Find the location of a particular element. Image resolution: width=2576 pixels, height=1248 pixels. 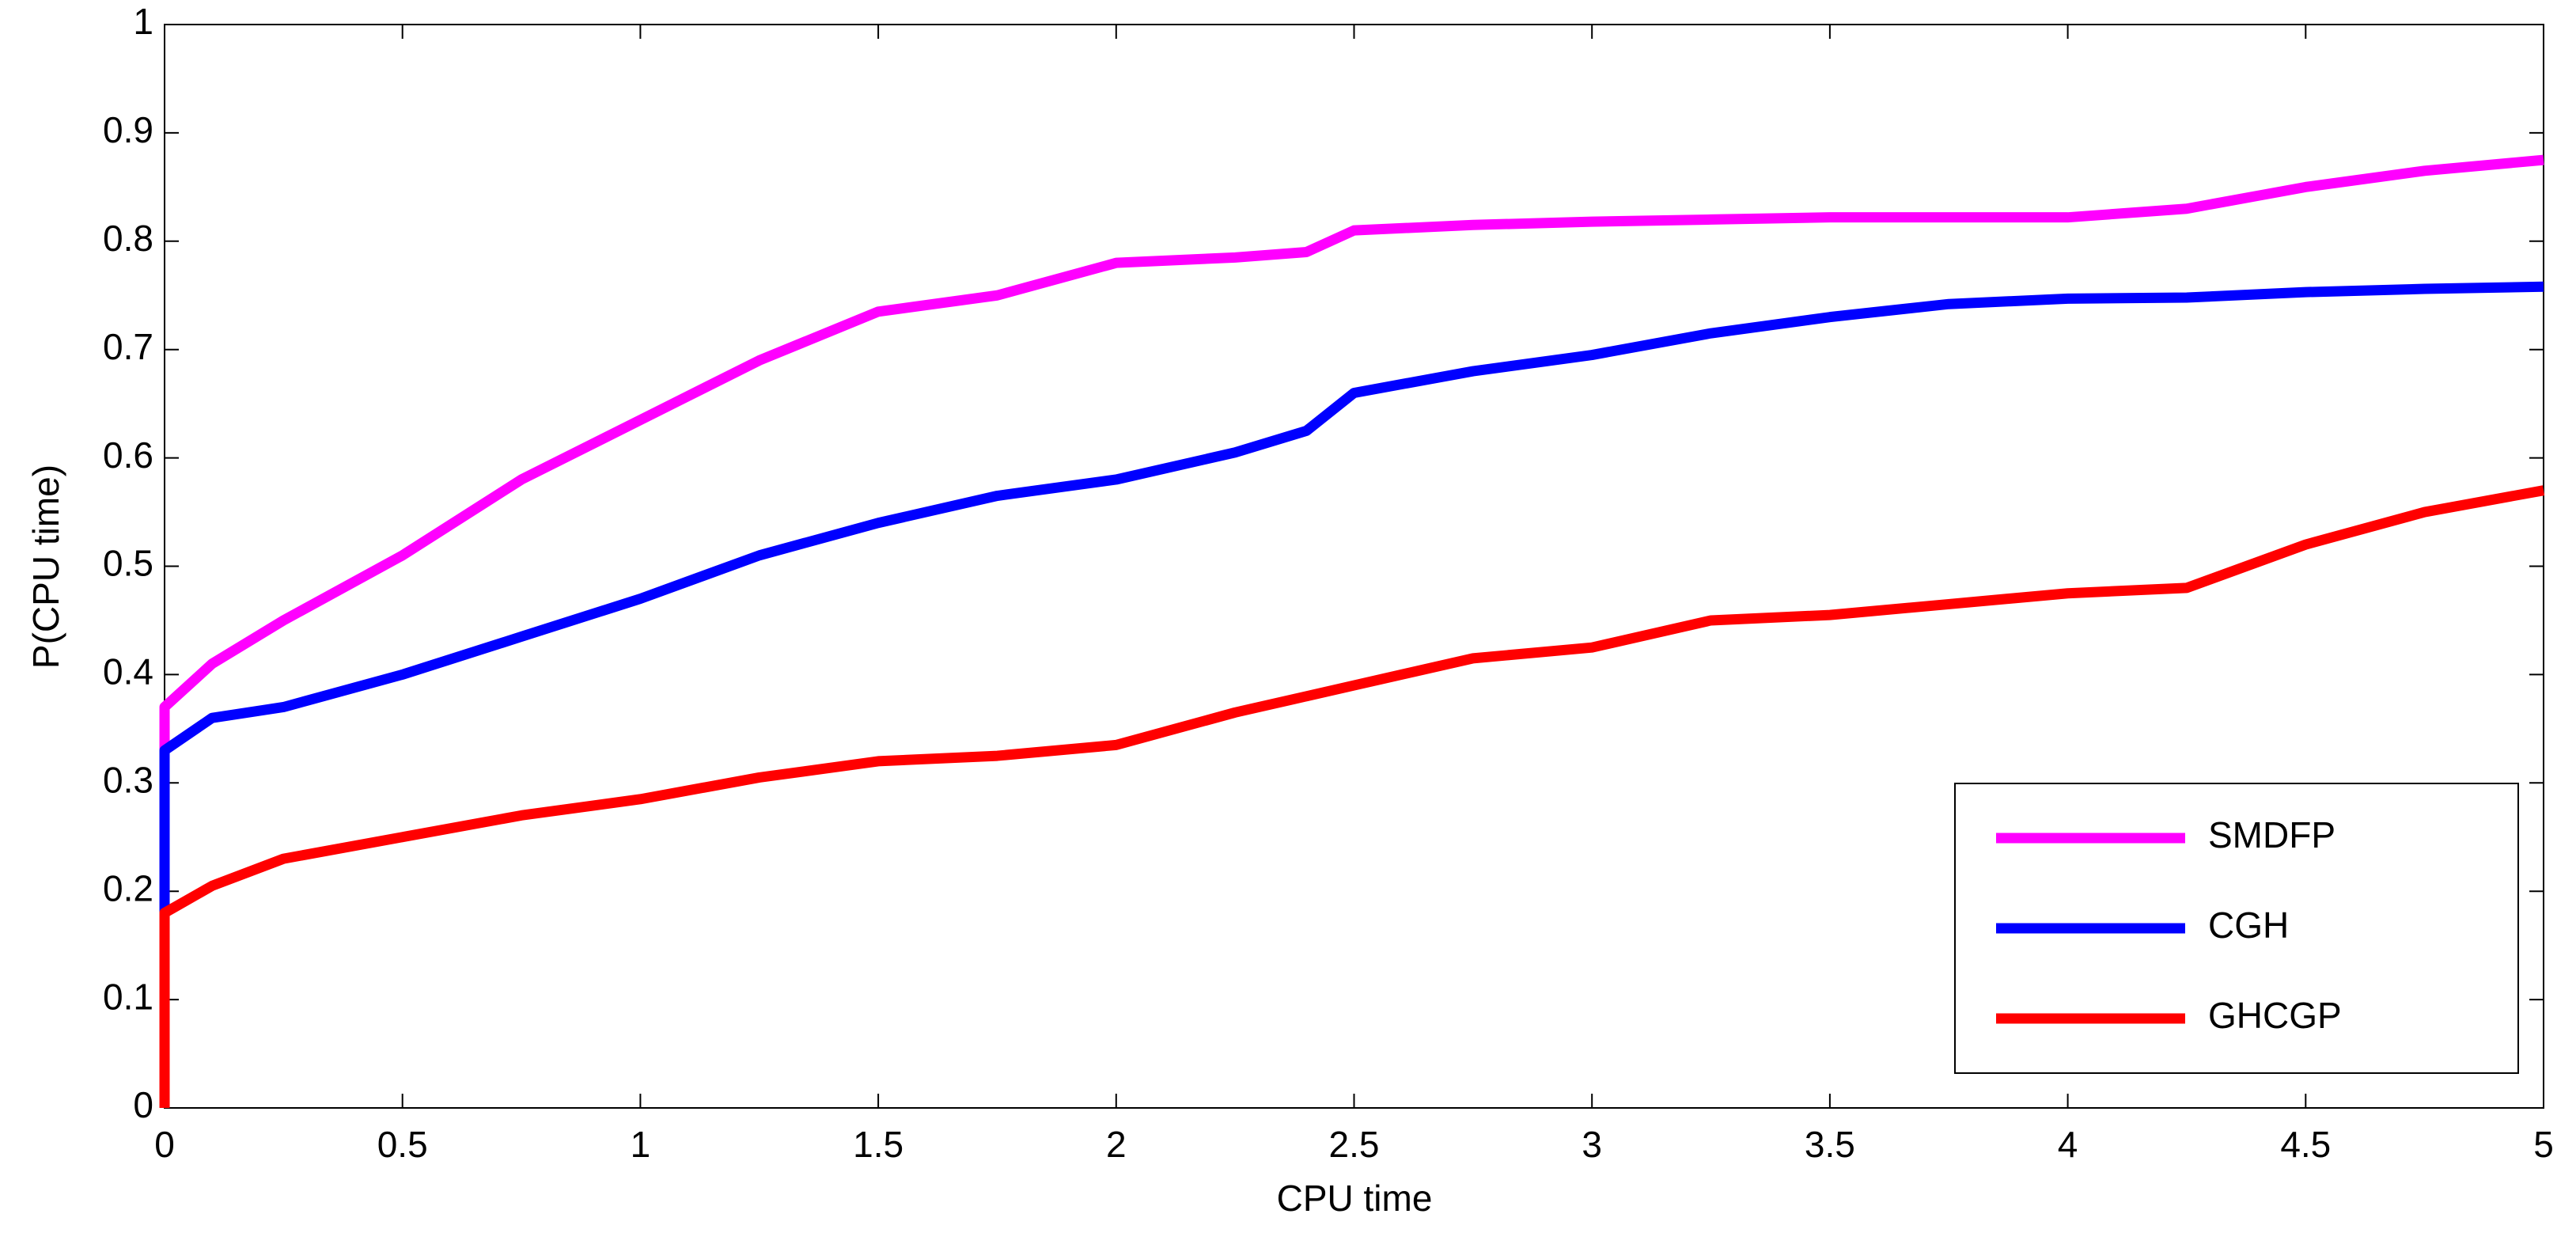

x-tick-label: 0.5 is located at coordinates (402, 1144).